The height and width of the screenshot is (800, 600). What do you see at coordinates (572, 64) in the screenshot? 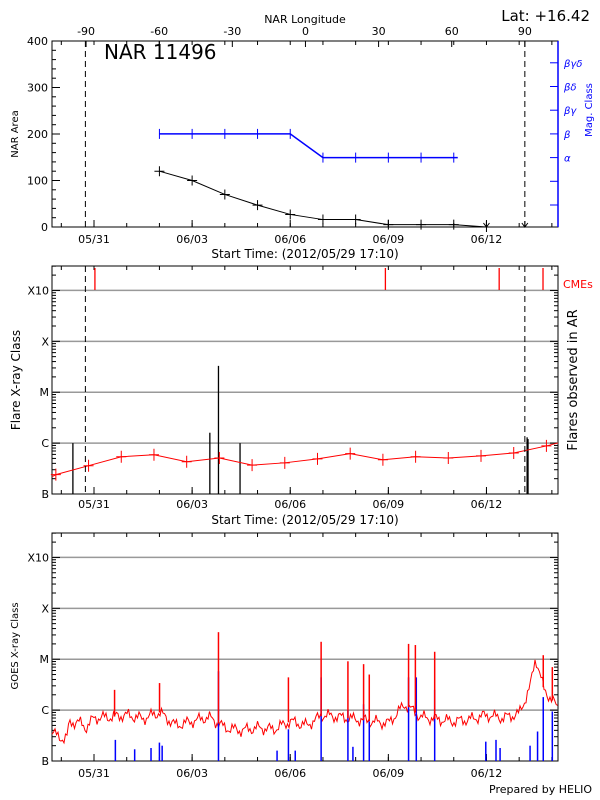
I see `mag-class-tick-label: βγδ` at bounding box center [572, 64].